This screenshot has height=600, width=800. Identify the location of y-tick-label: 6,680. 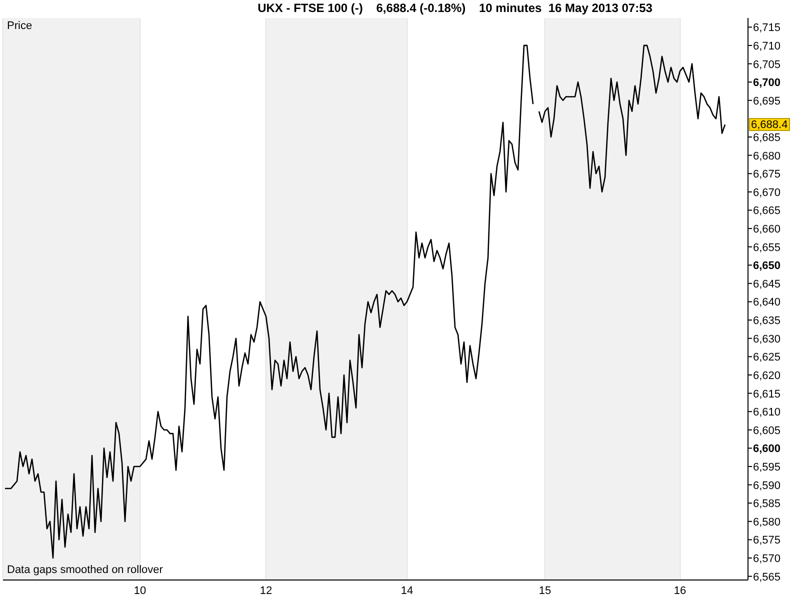
(767, 156).